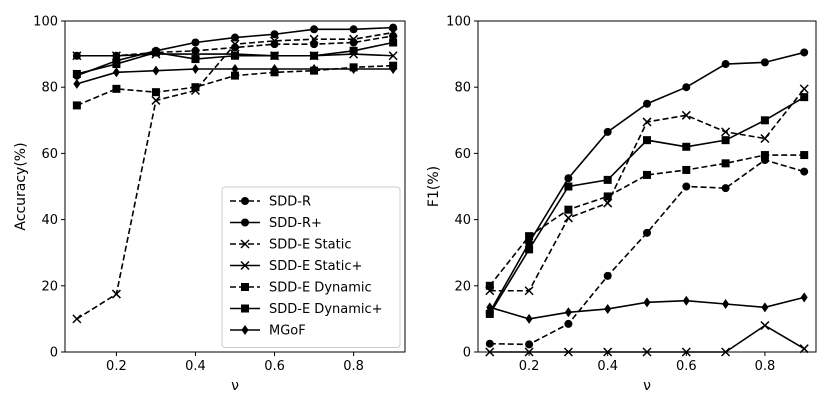  I want to click on right-x-axis-label: ν, so click(647, 386).